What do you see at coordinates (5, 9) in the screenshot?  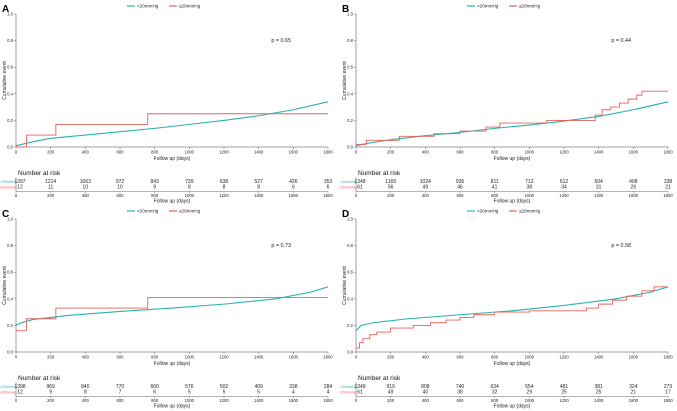 I see `panel-label: A` at bounding box center [5, 9].